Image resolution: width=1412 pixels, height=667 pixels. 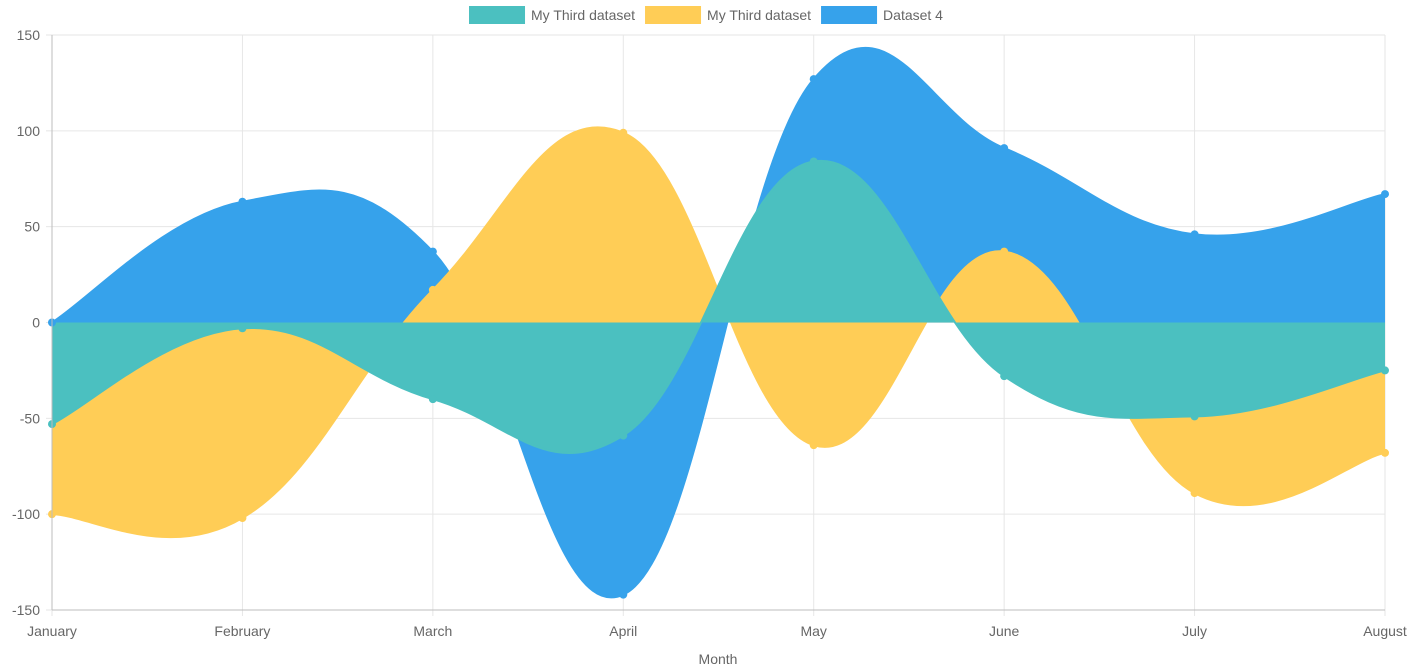 I want to click on x-tick-label: January, so click(x=52, y=631).